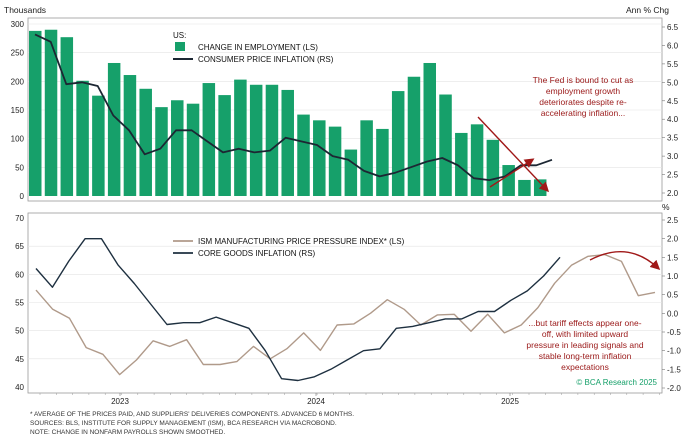  Describe the element at coordinates (18, 139) in the screenshot. I see `top-left-tick-label: 100` at that location.